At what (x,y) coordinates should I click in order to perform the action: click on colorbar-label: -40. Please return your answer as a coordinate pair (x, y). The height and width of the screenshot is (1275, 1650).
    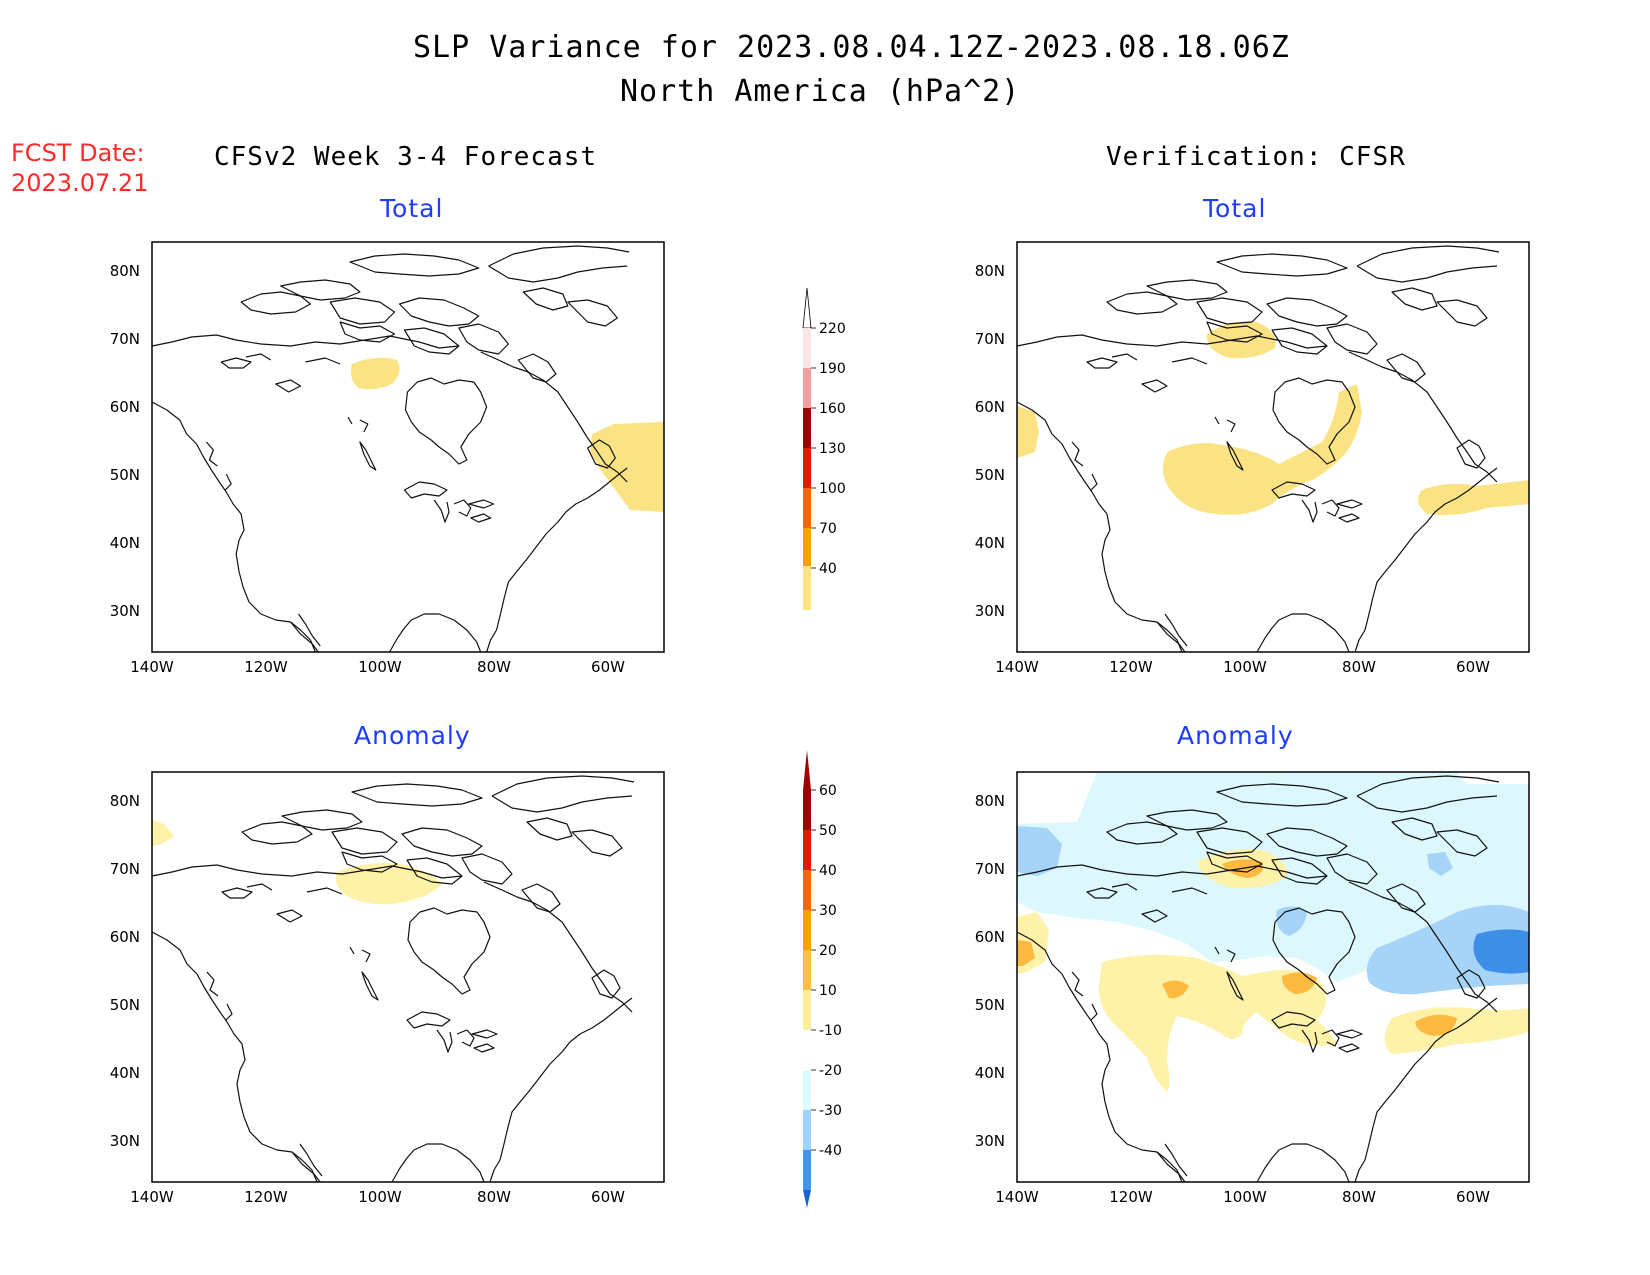
    Looking at the image, I should click on (830, 1151).